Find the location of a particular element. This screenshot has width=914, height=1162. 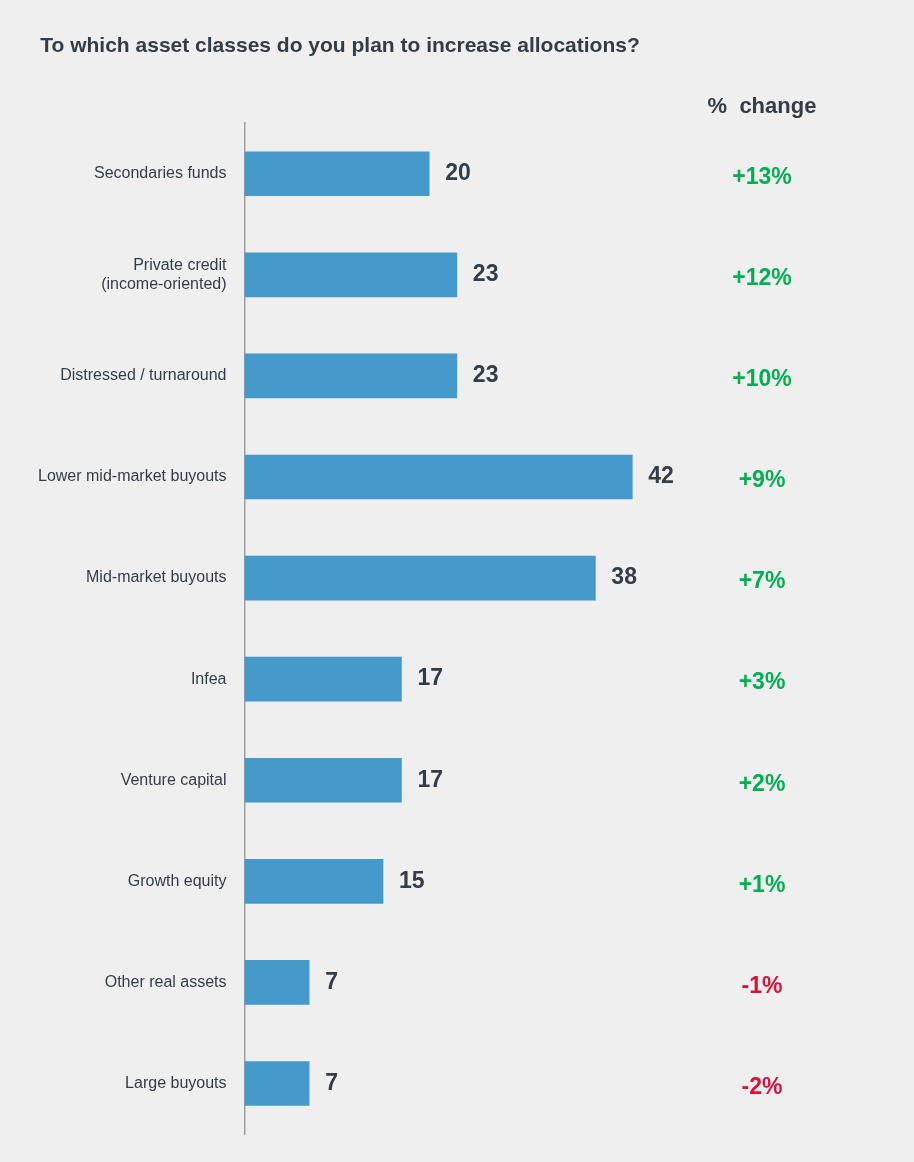

data-label: 20 is located at coordinates (458, 172).